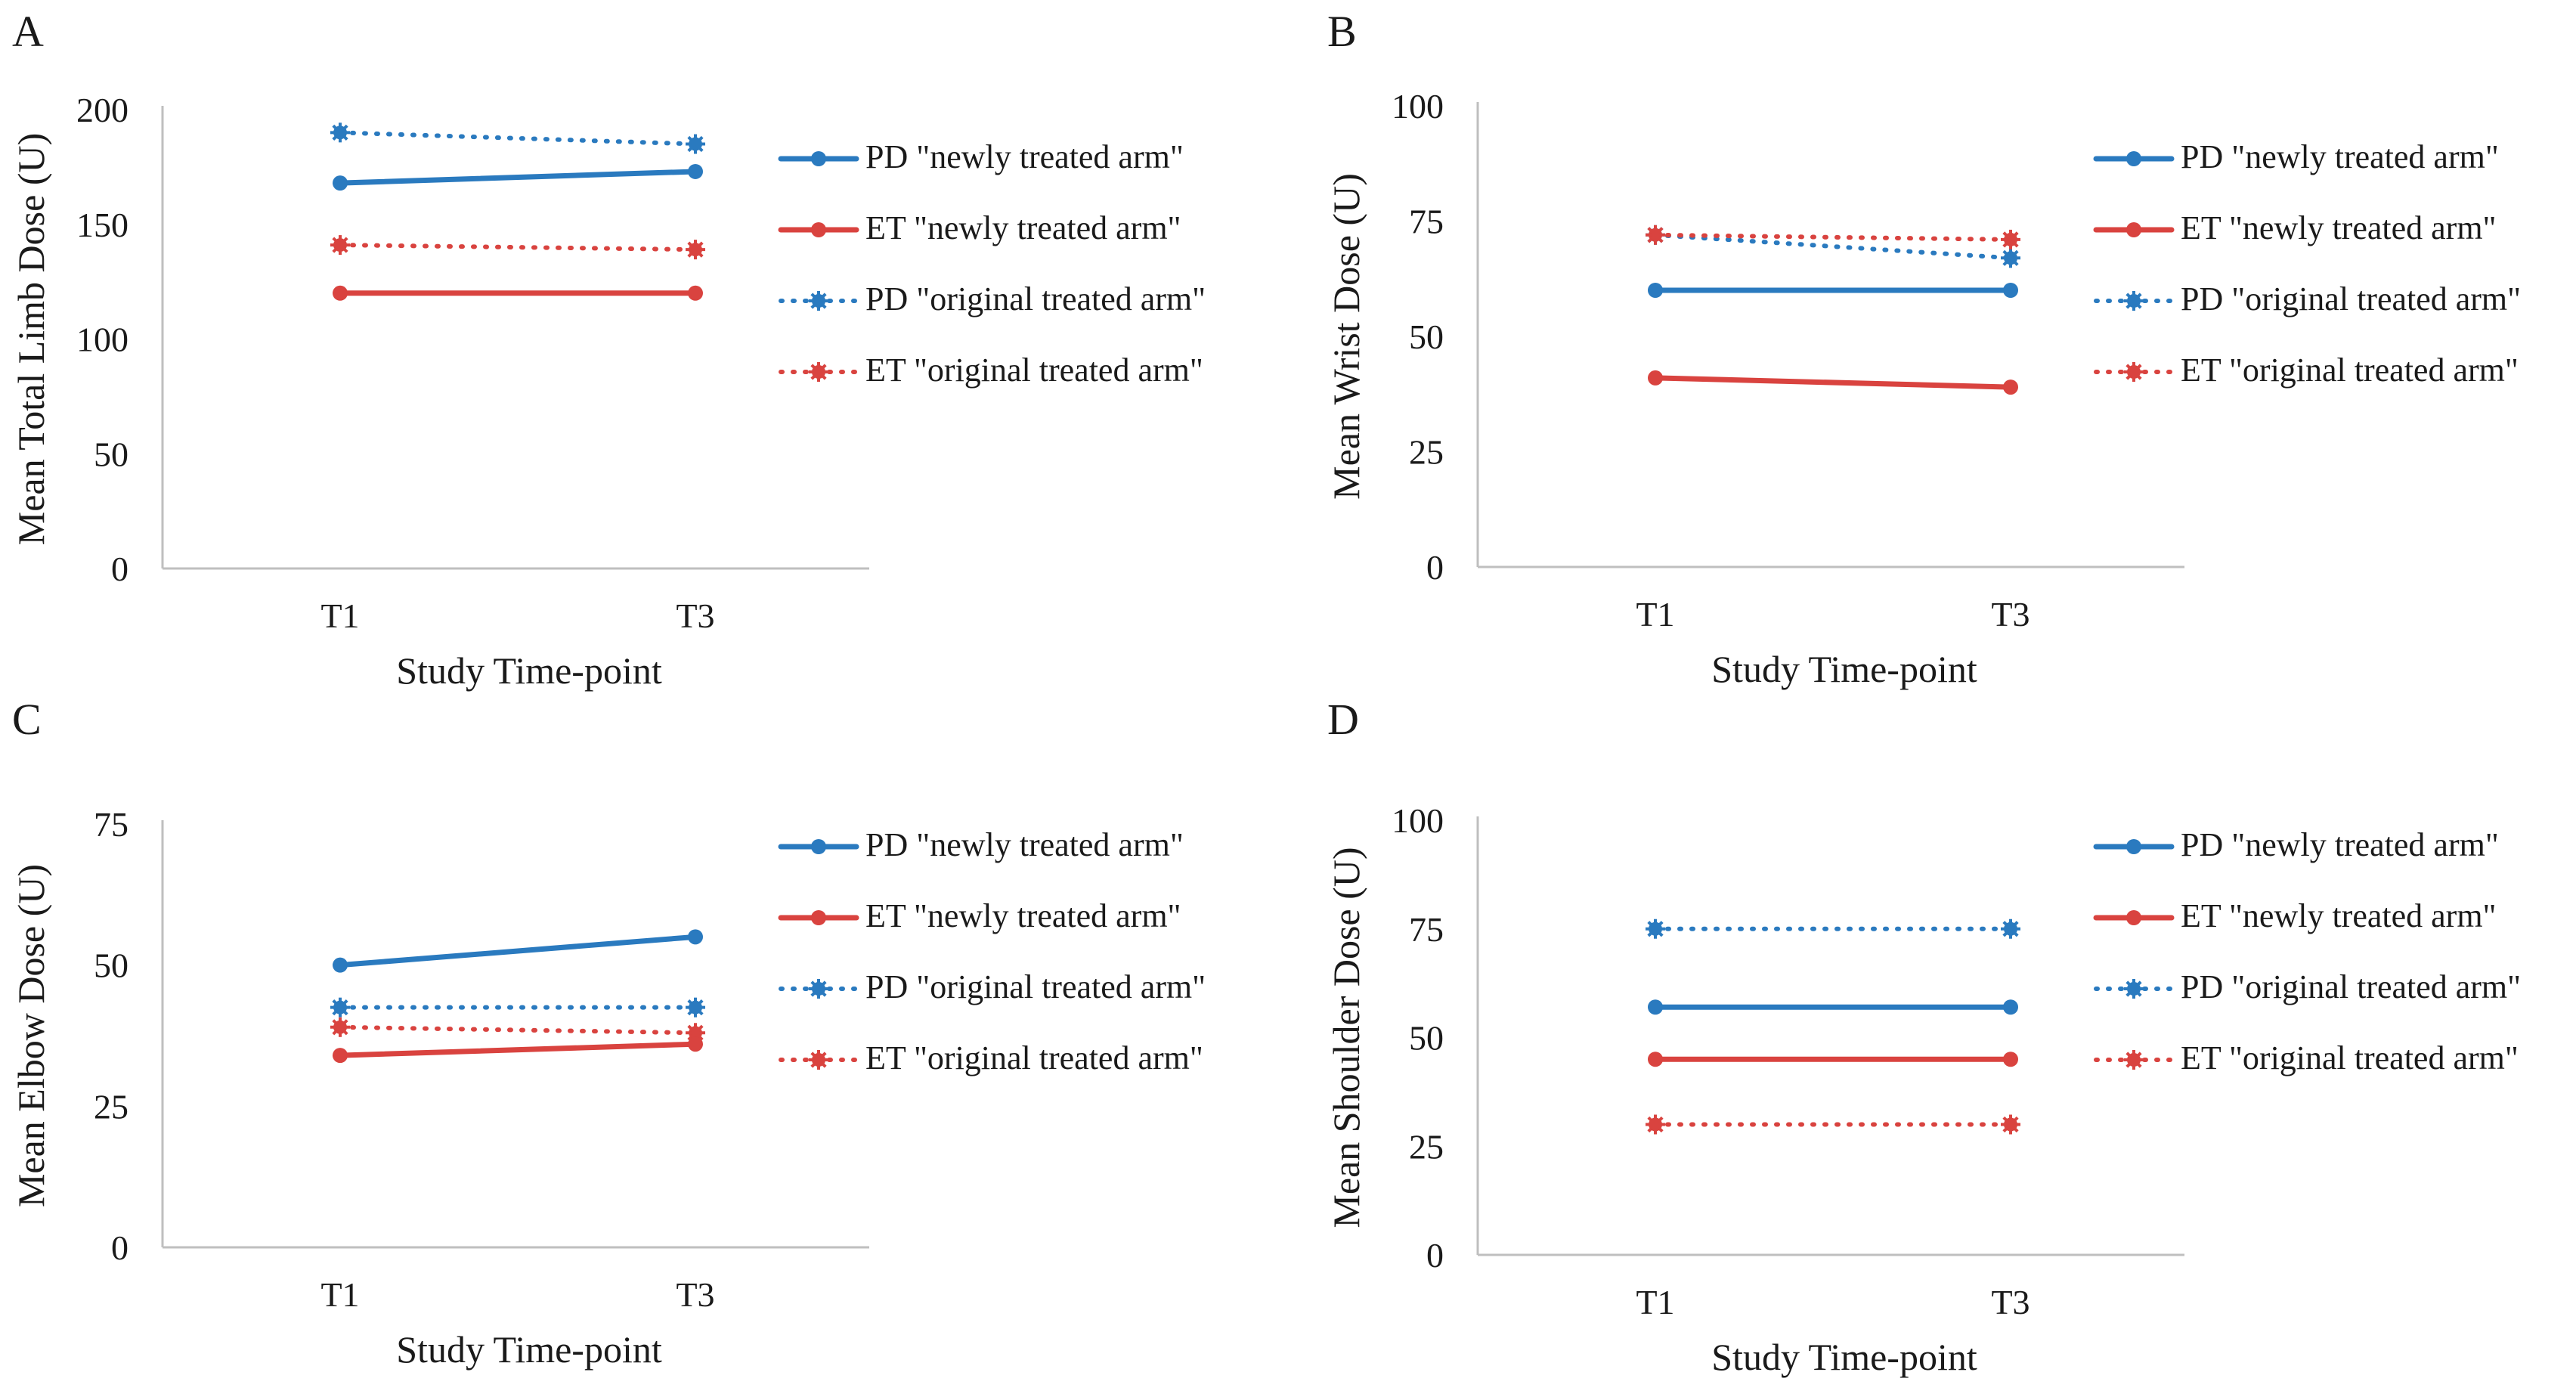 This screenshot has height=1397, width=2576. Describe the element at coordinates (102, 225) in the screenshot. I see `y-tick-label: 150` at that location.